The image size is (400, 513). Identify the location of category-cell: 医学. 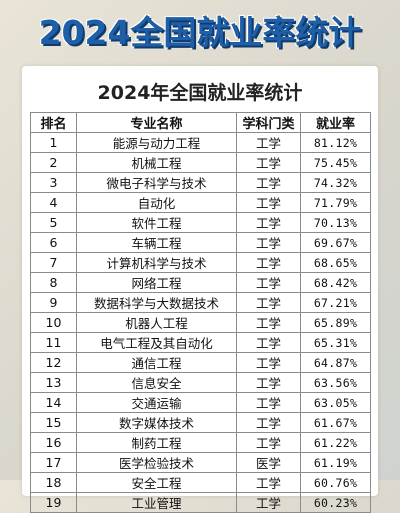
(268, 462).